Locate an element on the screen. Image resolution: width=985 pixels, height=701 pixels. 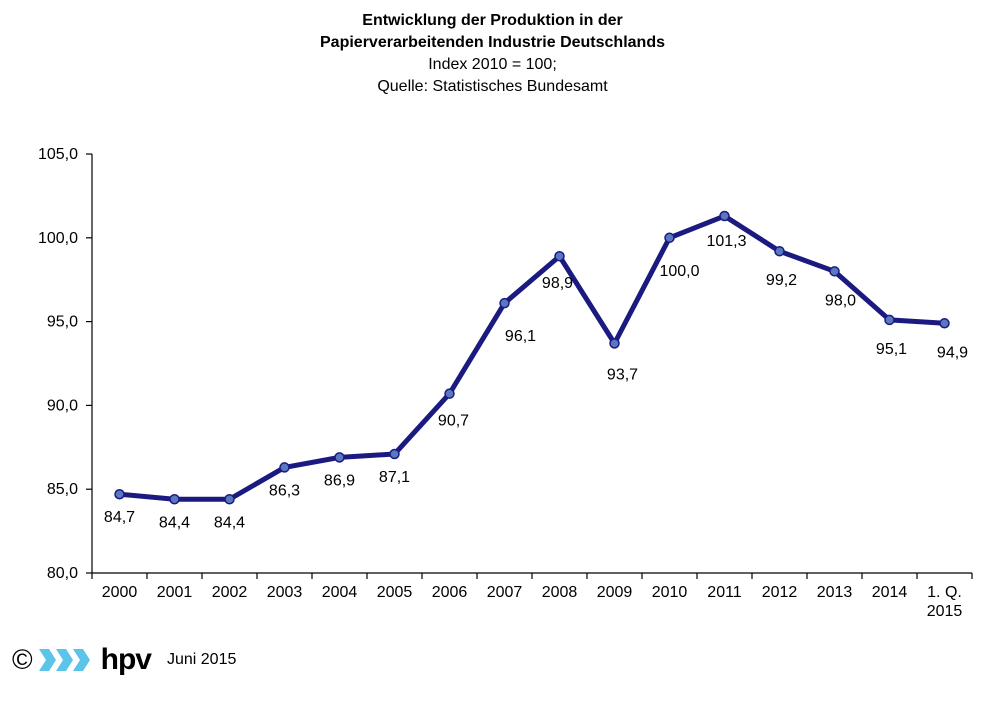
footer: © hpv Juni 2015 is located at coordinates (124, 660).